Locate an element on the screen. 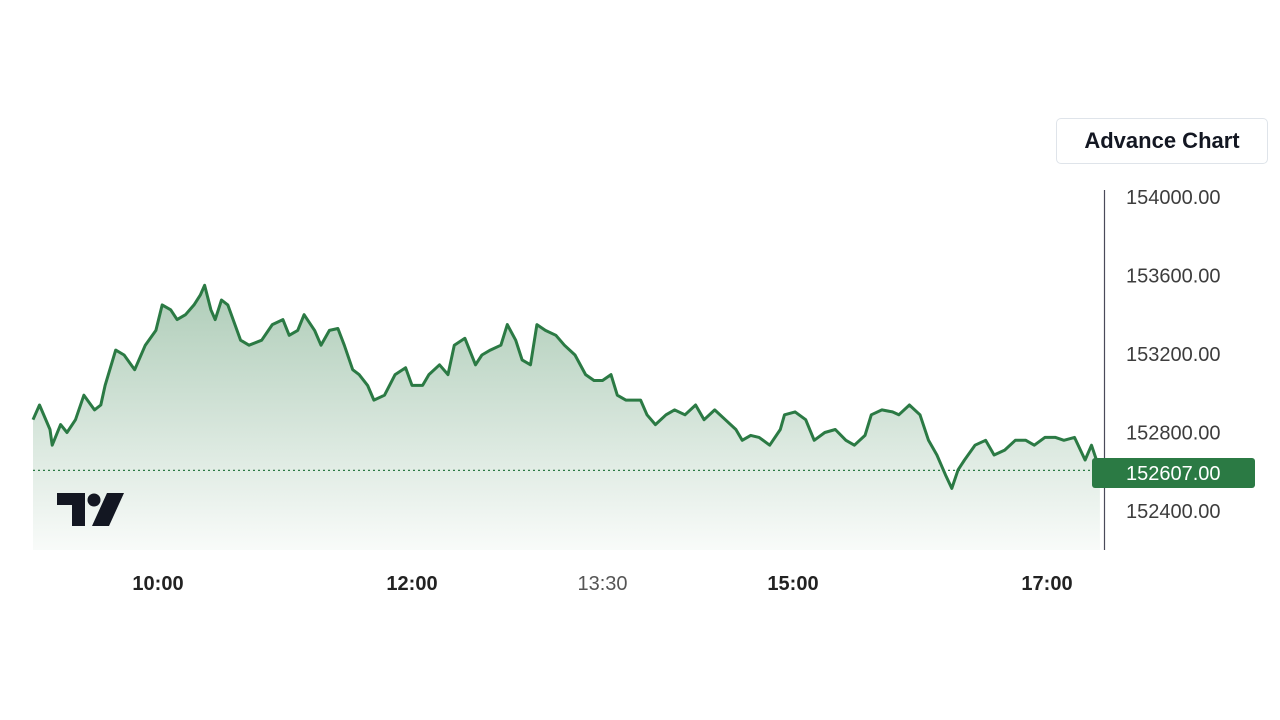  last-price-label-text: 152607.00 is located at coordinates (1173, 474).